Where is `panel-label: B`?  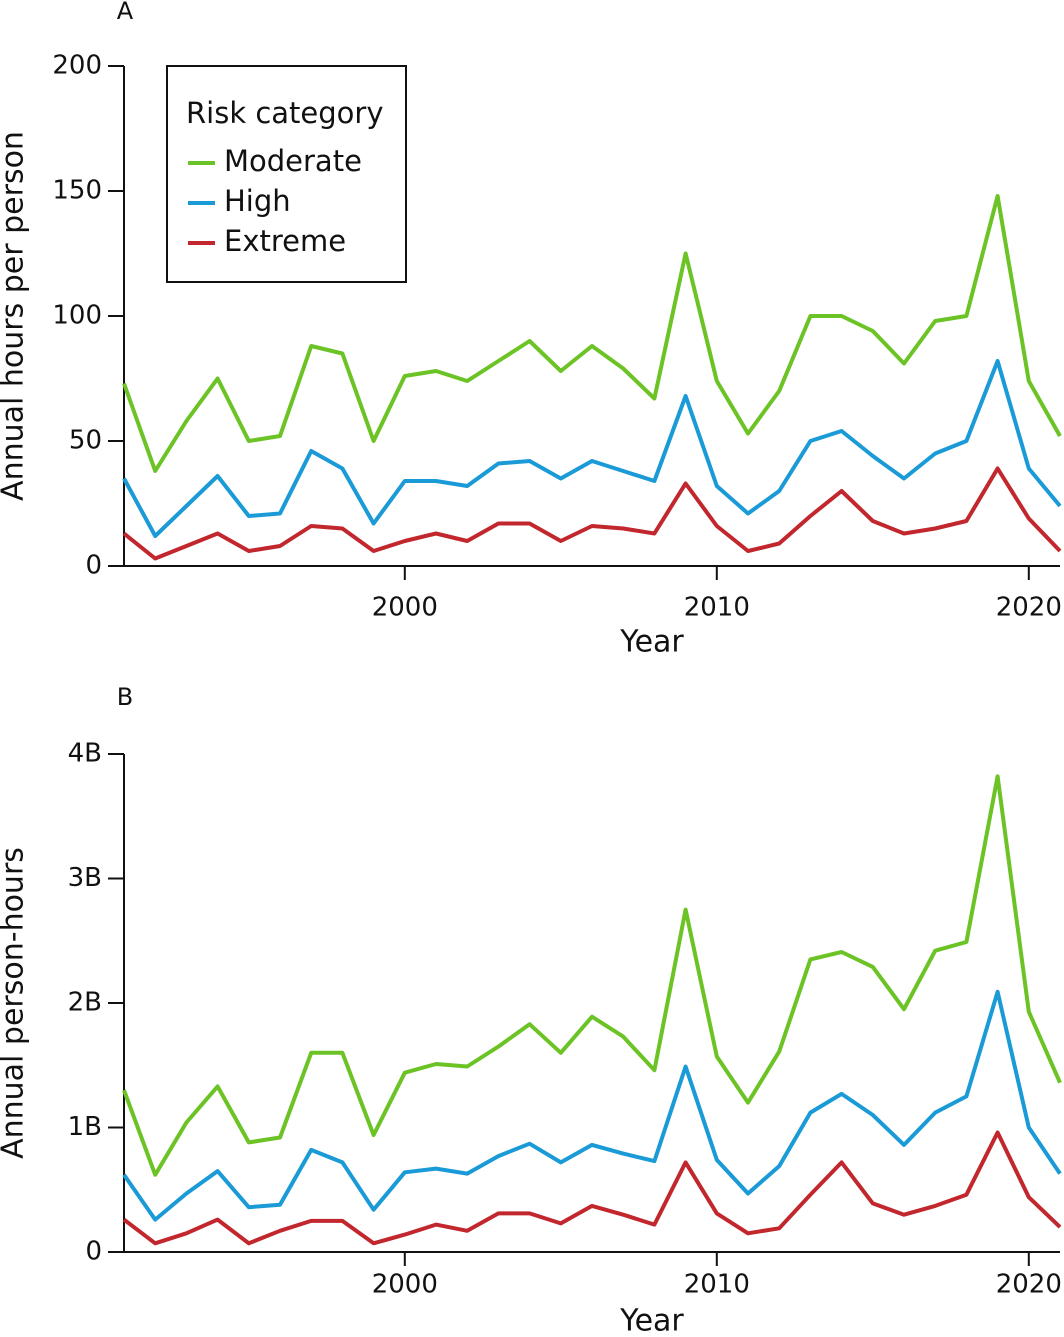
panel-label: B is located at coordinates (125, 697).